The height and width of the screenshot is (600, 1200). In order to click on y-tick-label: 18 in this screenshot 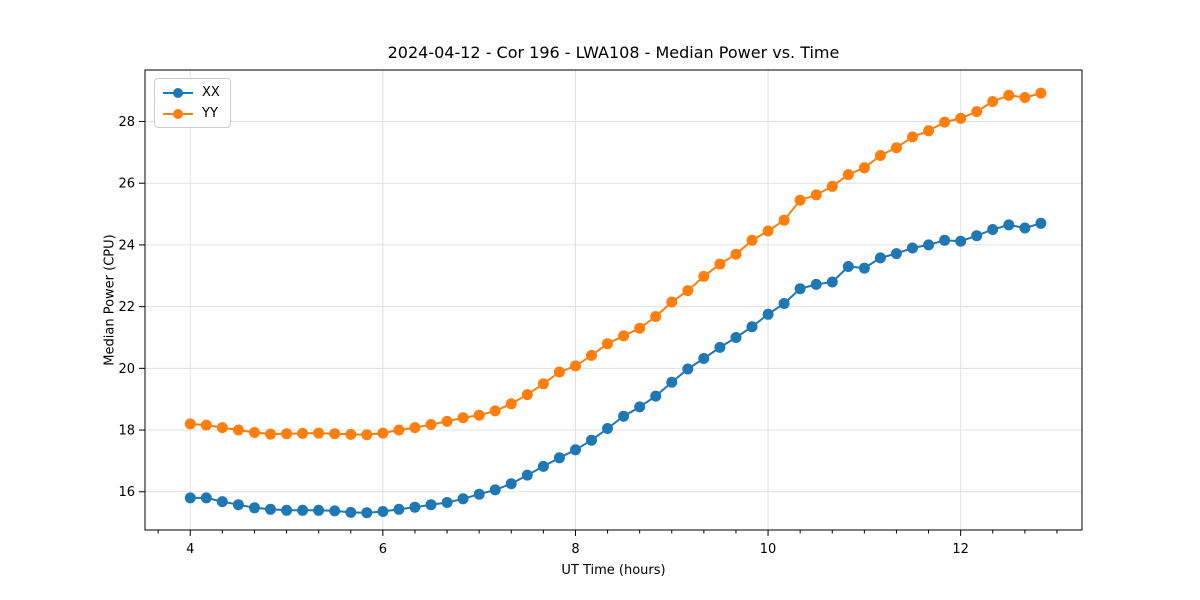, I will do `click(126, 431)`.